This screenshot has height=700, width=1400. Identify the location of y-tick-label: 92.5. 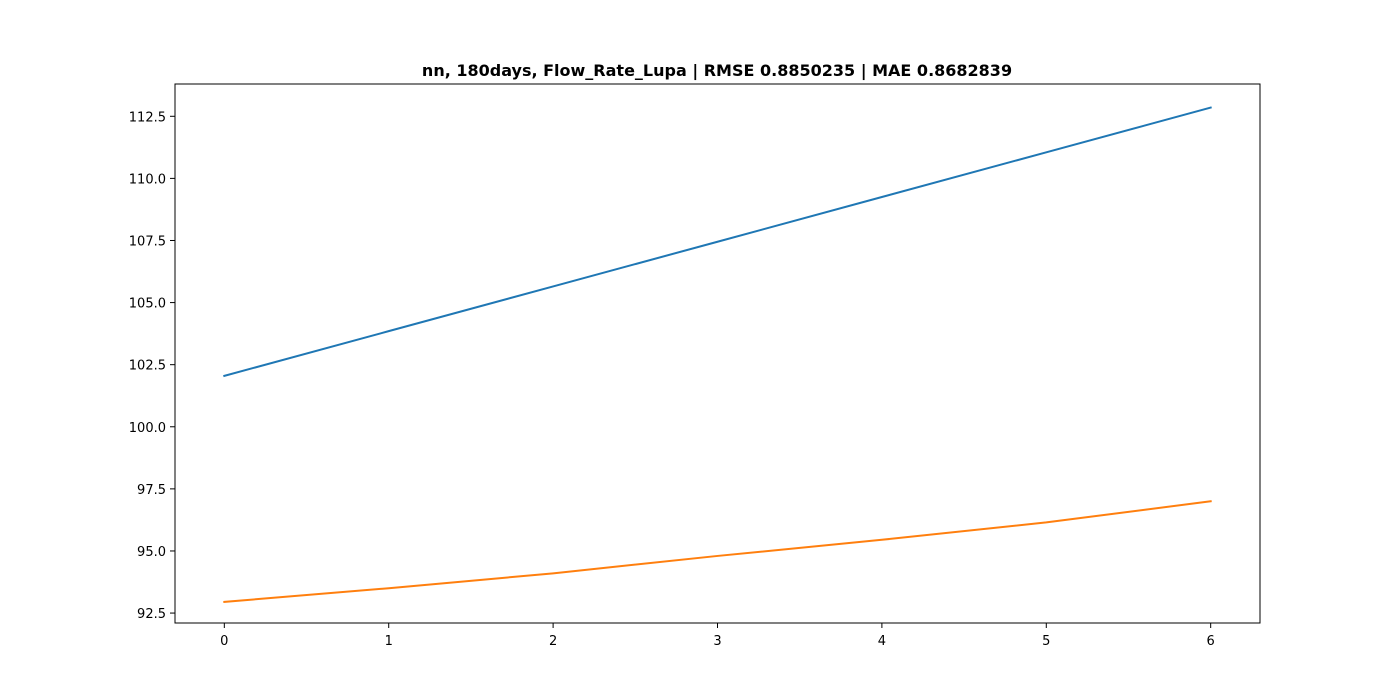
(151, 614).